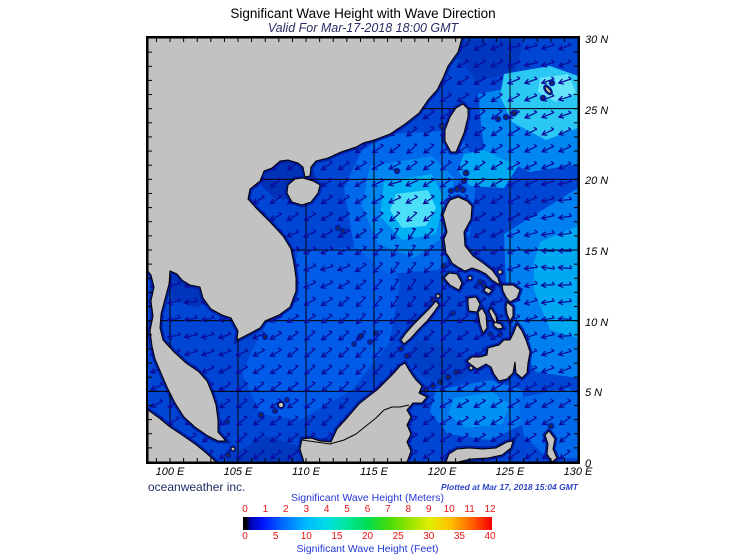 The height and width of the screenshot is (560, 755). Describe the element at coordinates (228, 455) in the screenshot. I see `island-lingga` at that location.